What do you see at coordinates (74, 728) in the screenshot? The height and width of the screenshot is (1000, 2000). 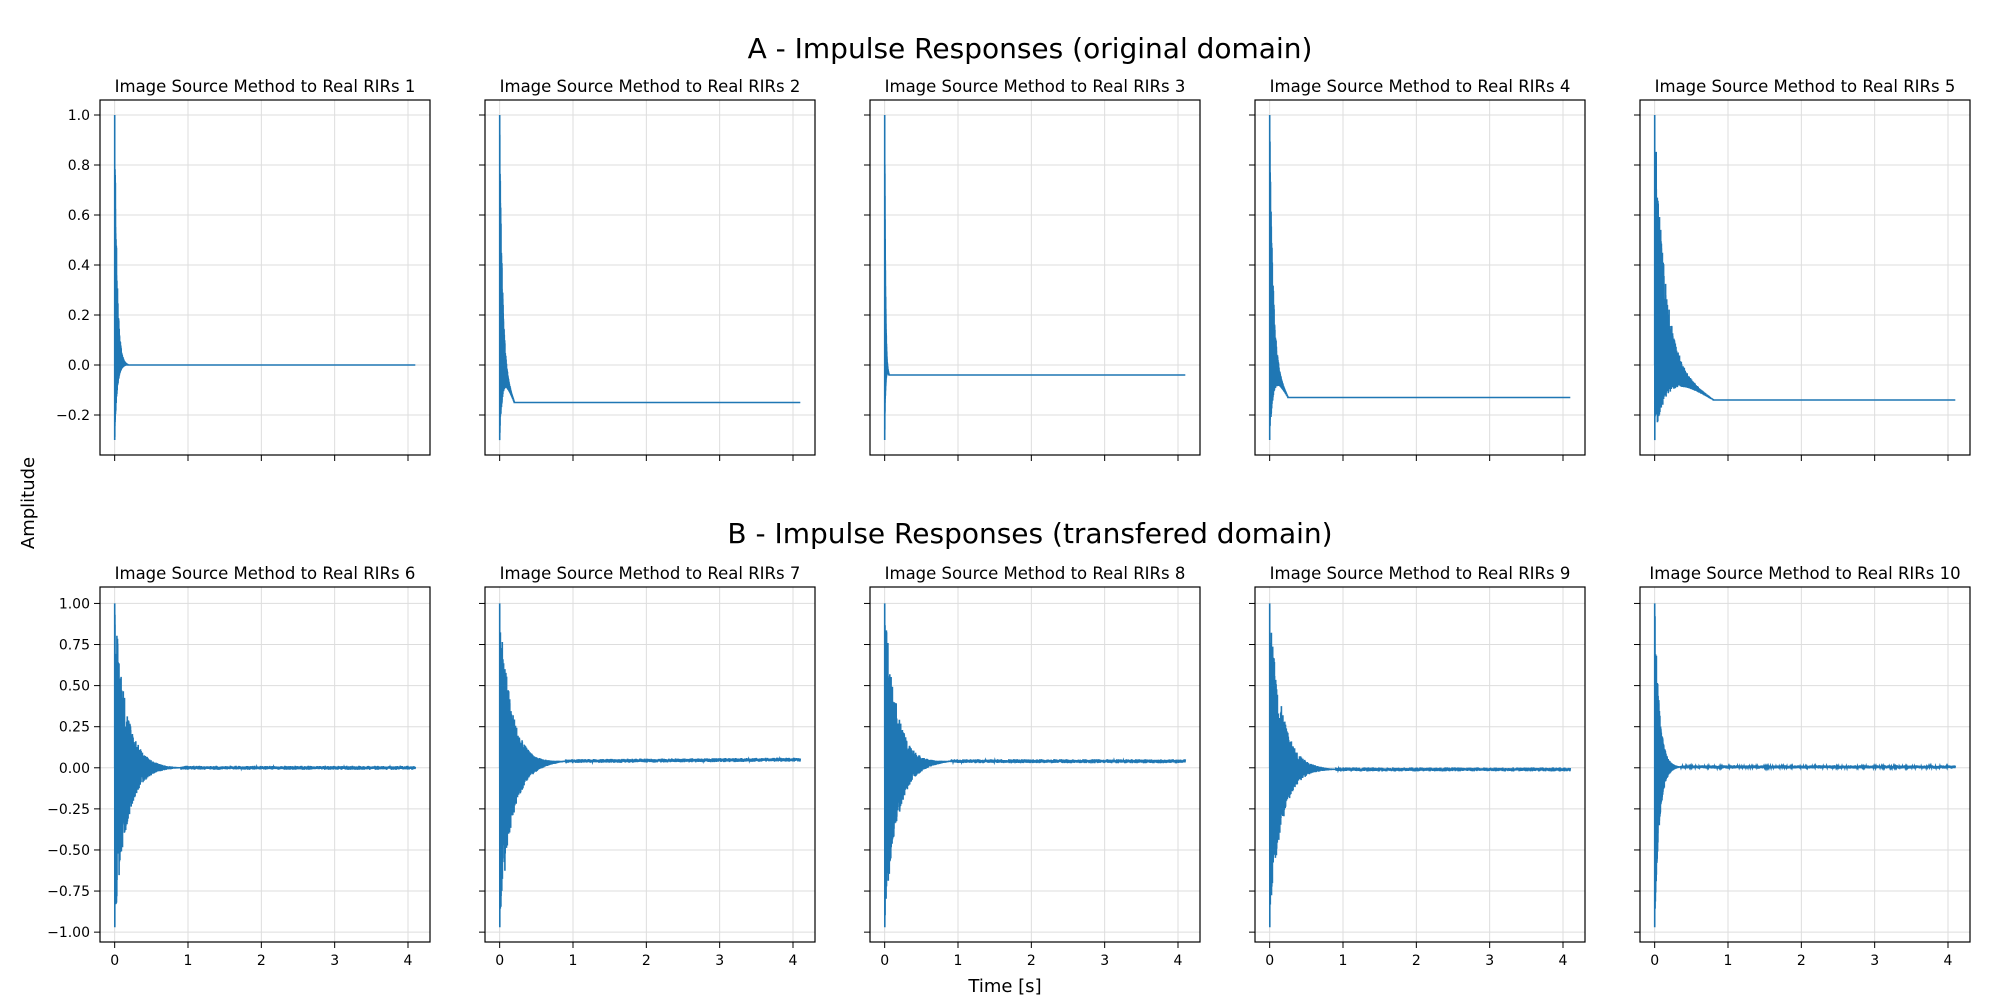 I see `y-tick-label: 0.25` at bounding box center [74, 728].